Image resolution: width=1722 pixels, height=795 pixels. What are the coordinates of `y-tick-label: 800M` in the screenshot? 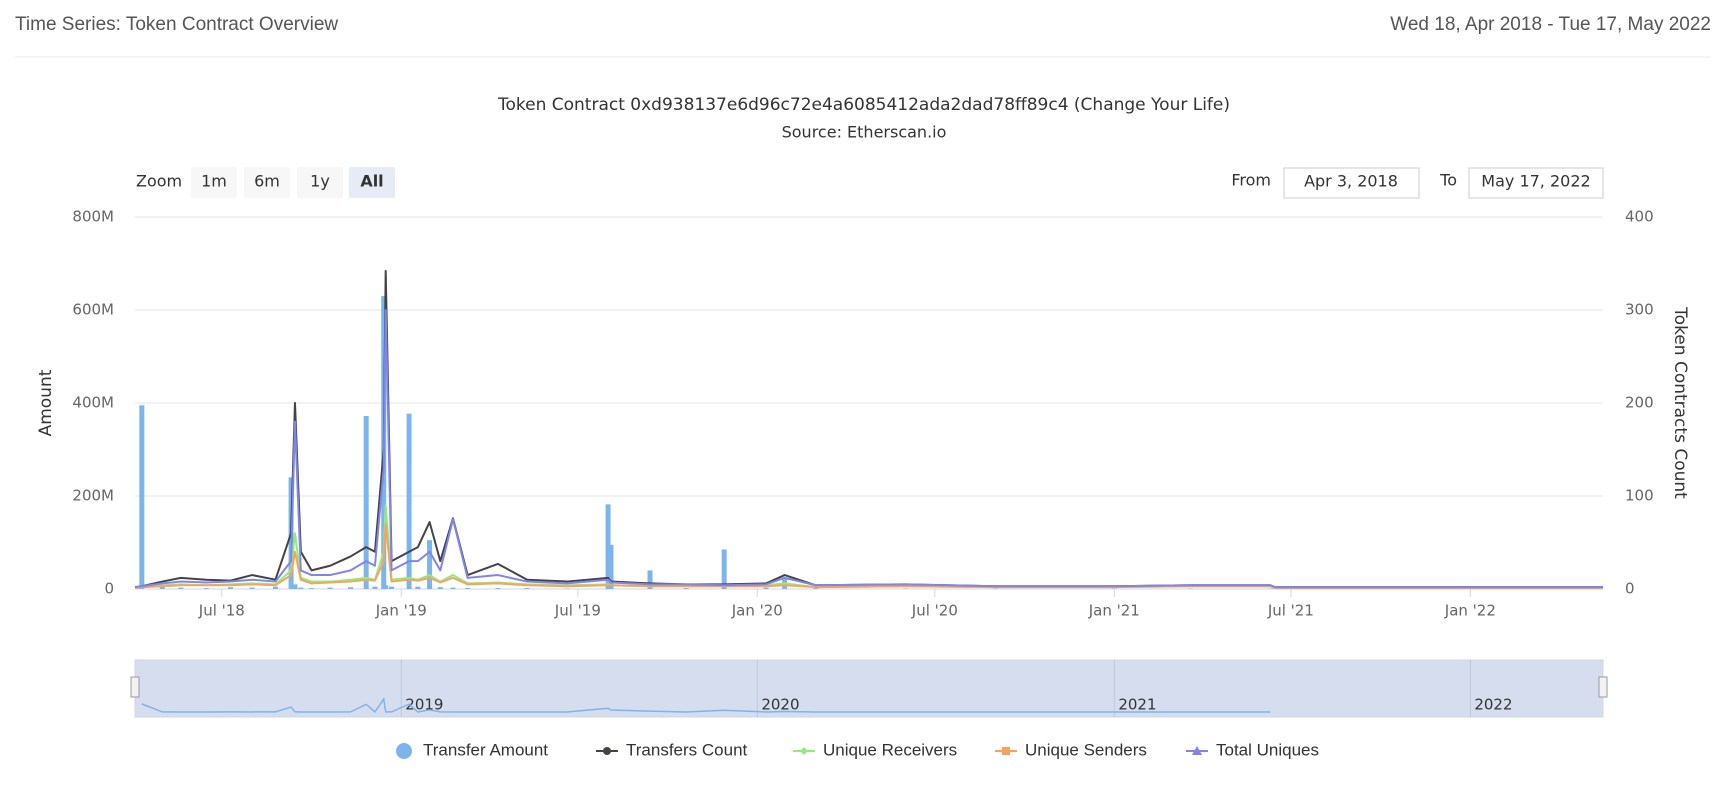 It's located at (93, 217).